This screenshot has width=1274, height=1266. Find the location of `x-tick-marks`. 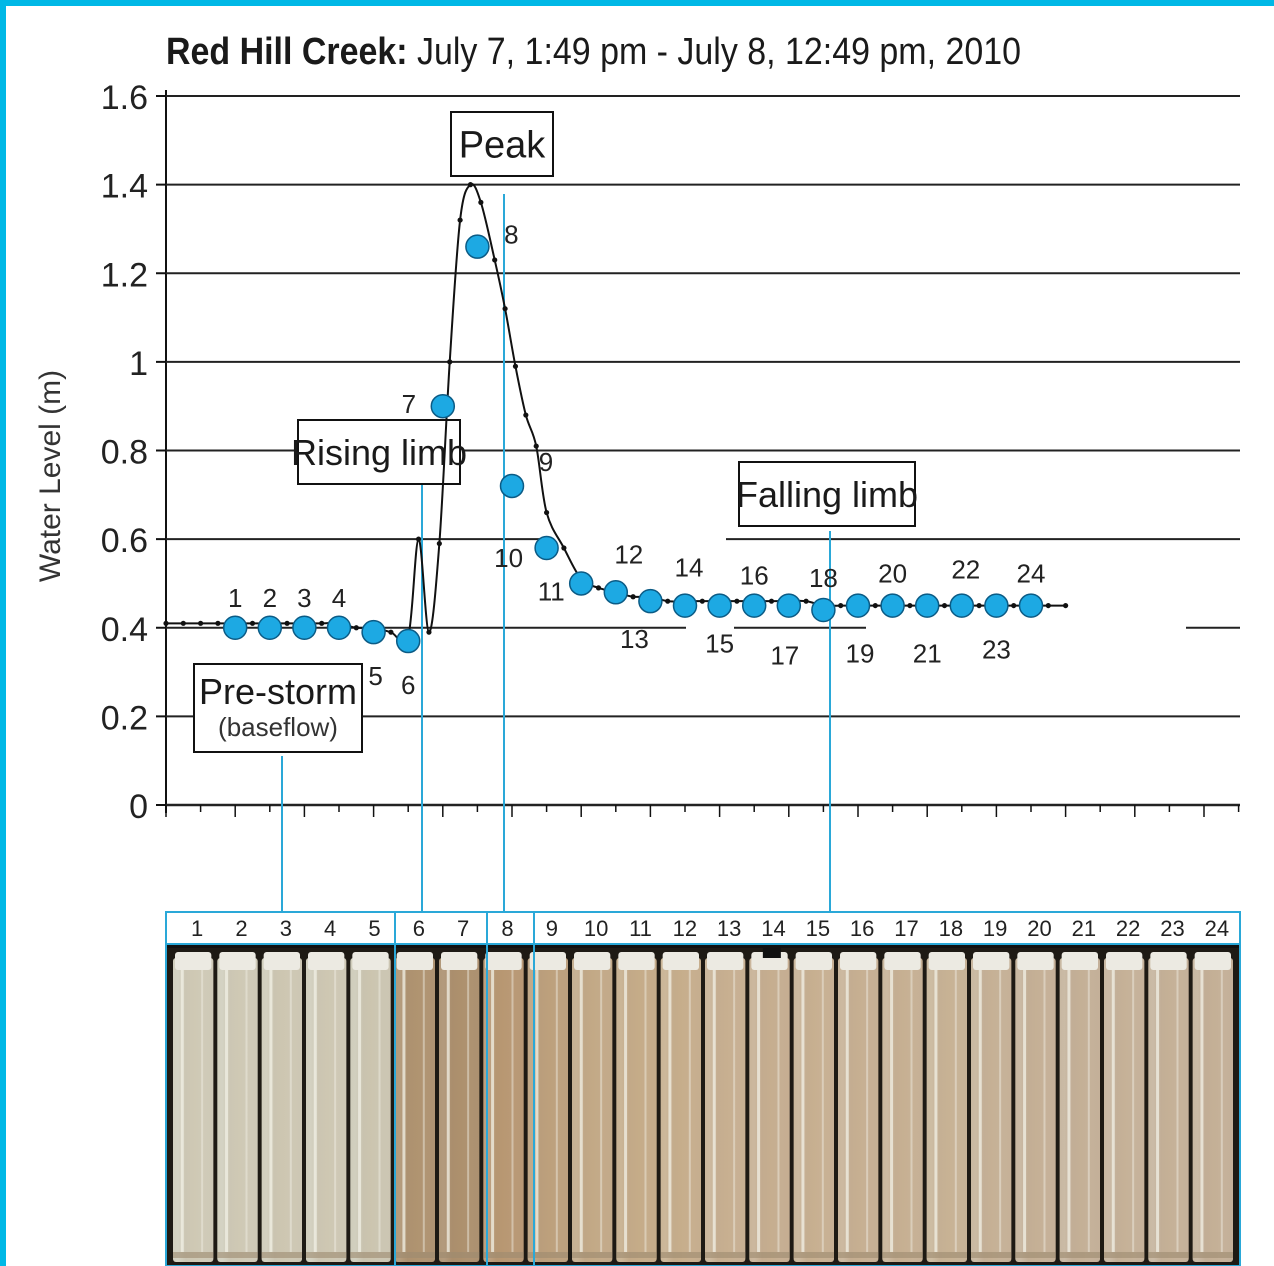

x-tick-marks is located at coordinates (702, 811).